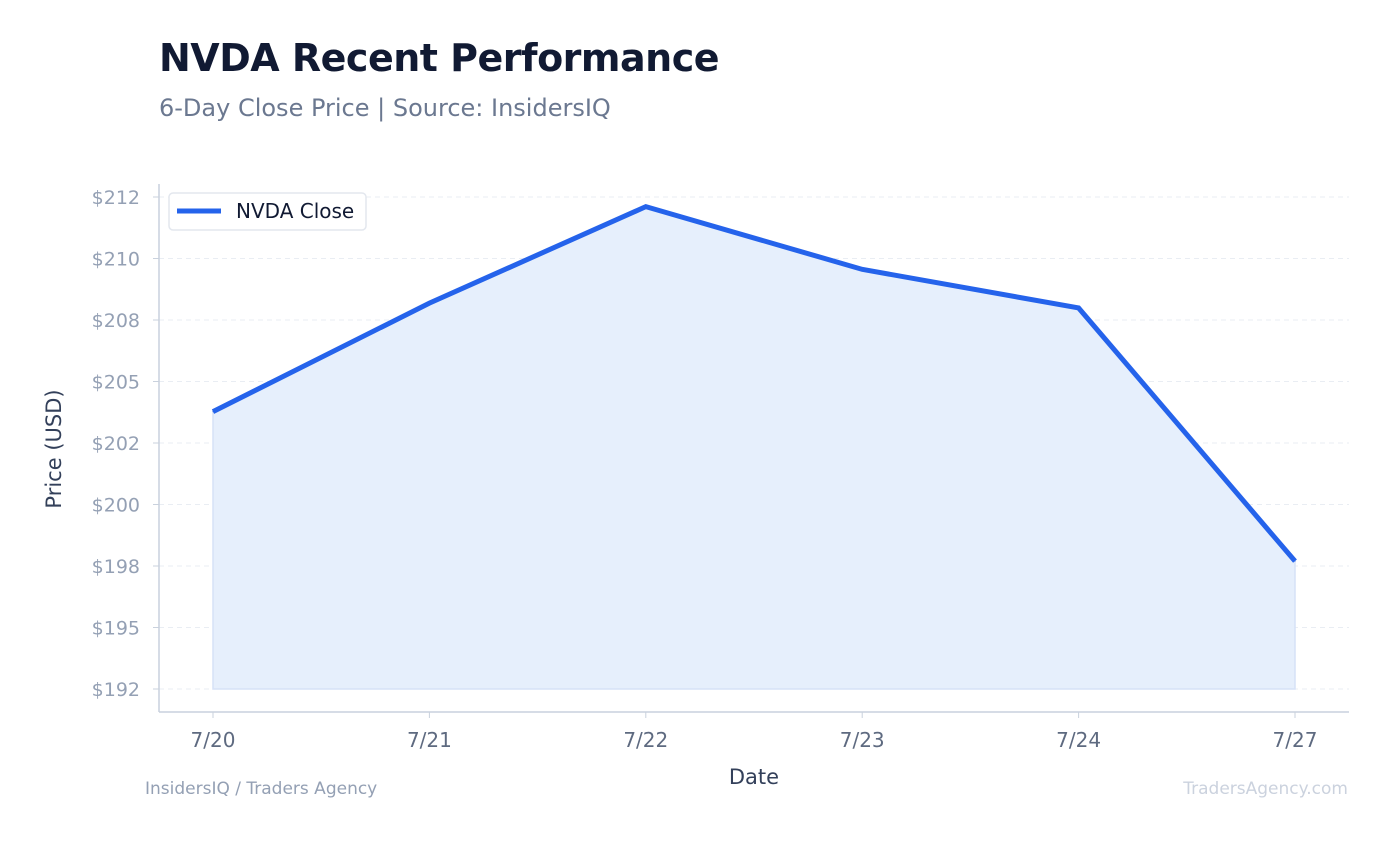 This screenshot has height=845, width=1393. What do you see at coordinates (754, 777) in the screenshot?
I see `x-axis-label: Date` at bounding box center [754, 777].